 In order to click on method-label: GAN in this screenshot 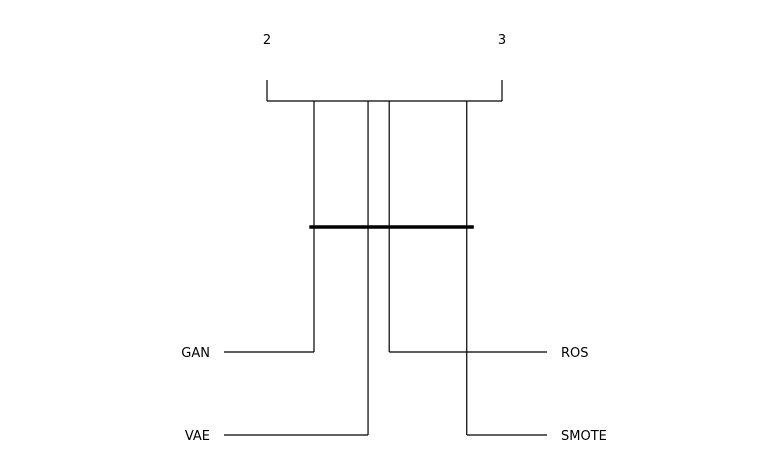, I will do `click(195, 353)`.